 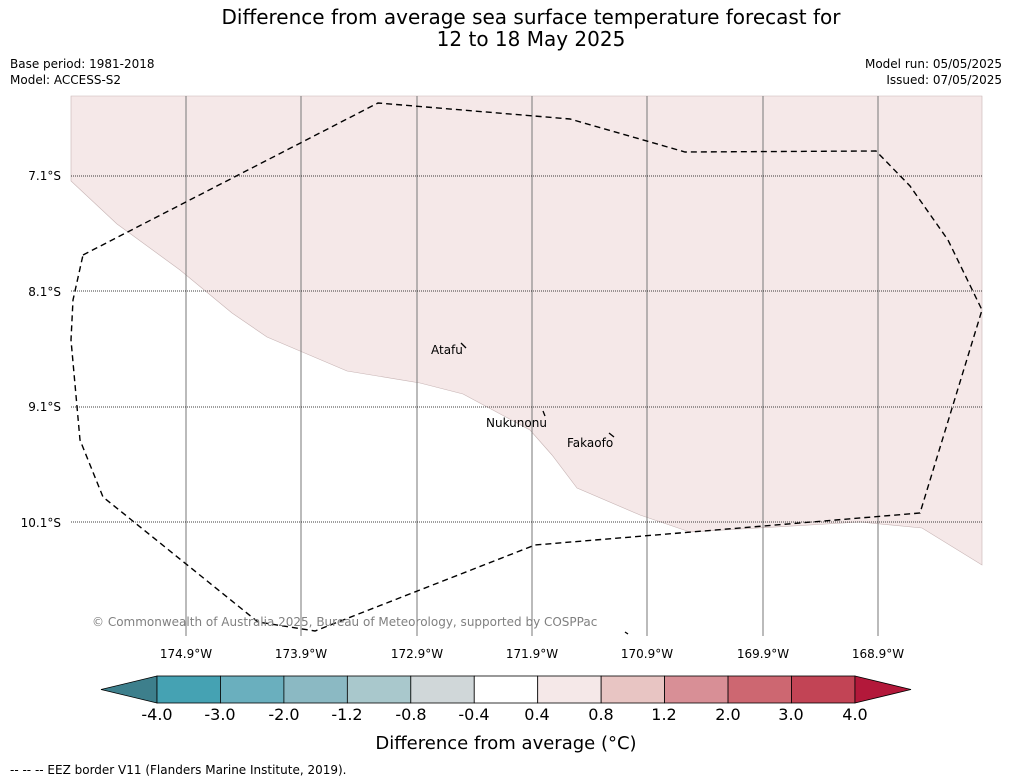 I want to click on lat-label: 7.1°S, so click(x=44, y=176).